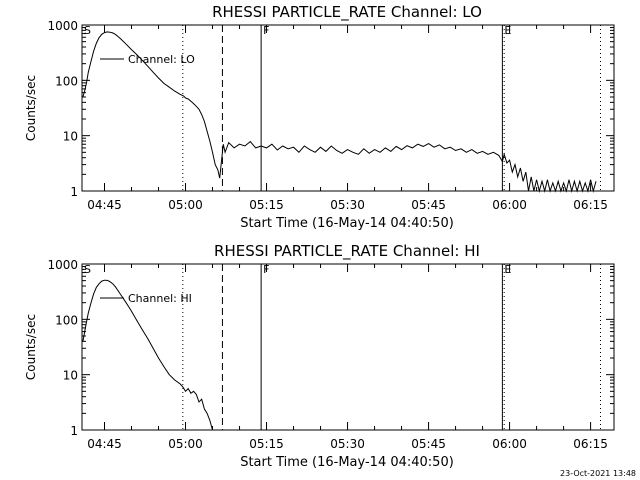  I want to click on hi-x-tick-label: 04:45, so click(104, 444).